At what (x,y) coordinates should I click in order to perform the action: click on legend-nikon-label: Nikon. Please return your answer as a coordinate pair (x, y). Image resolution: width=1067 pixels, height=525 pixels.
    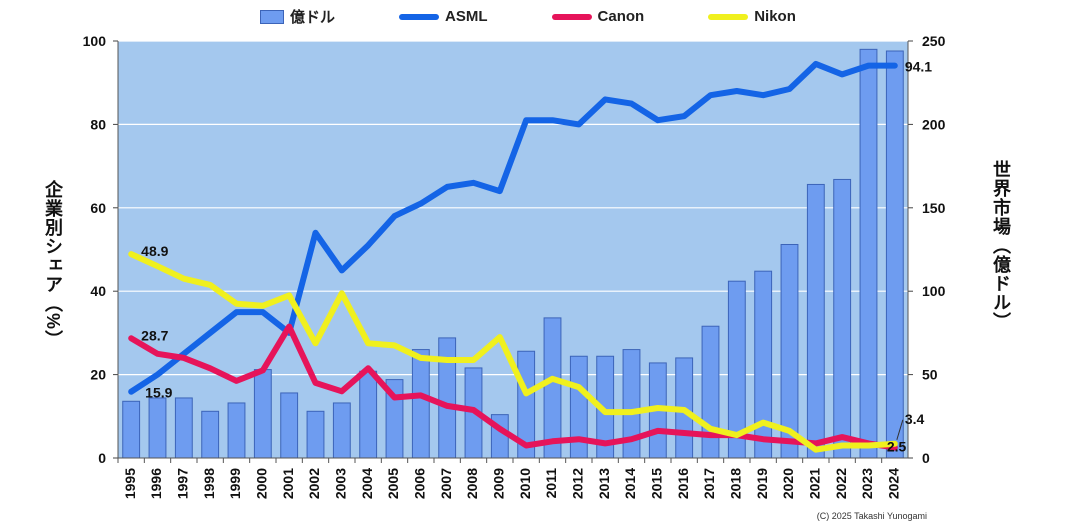
    Looking at the image, I should click on (775, 16).